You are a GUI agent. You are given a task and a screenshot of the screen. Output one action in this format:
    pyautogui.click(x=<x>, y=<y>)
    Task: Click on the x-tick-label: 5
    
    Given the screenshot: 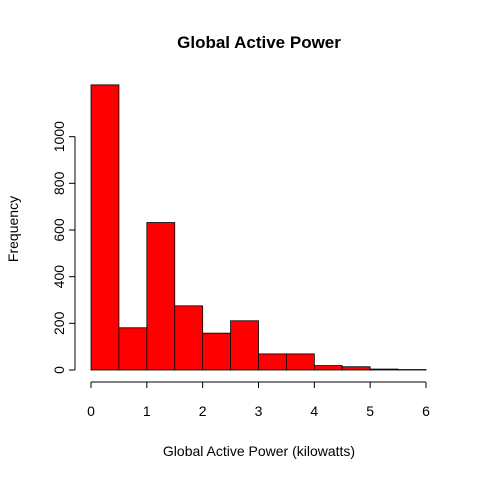 What is the action you would take?
    pyautogui.click(x=370, y=411)
    